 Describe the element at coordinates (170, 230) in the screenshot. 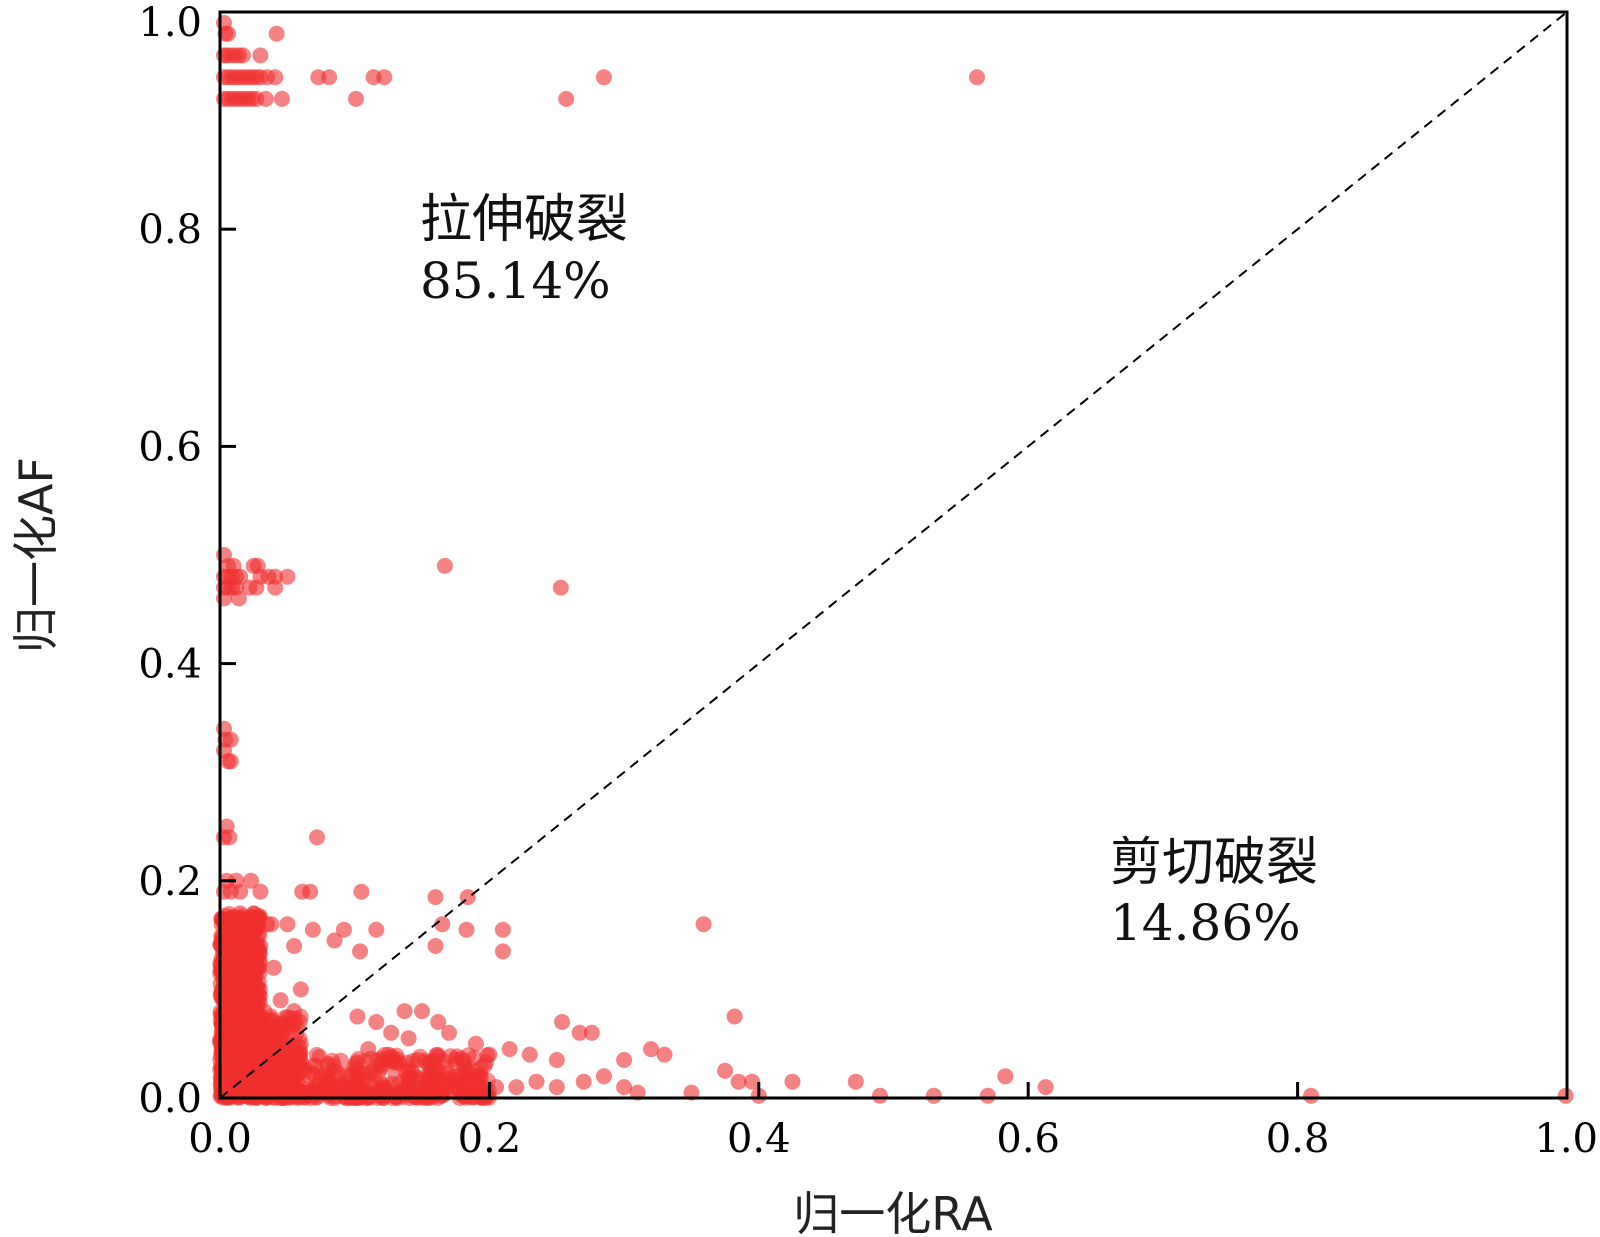

I see `y-tick-label: 0.8` at that location.